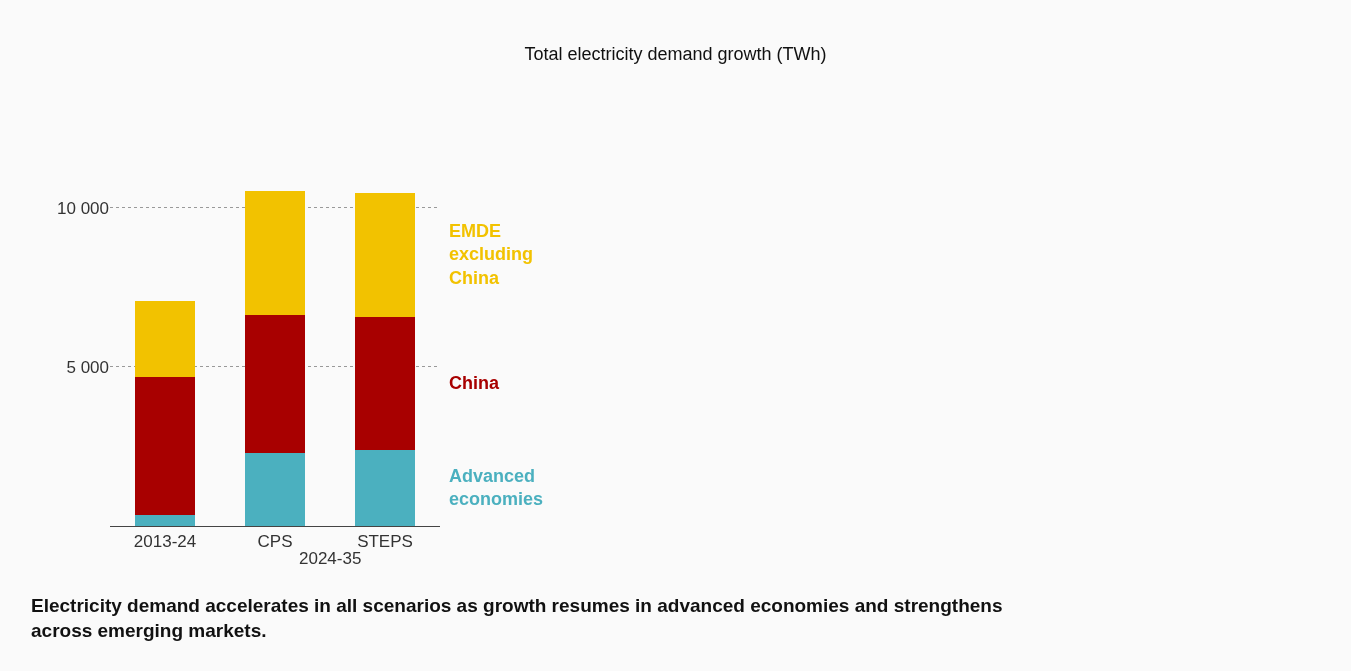 The height and width of the screenshot is (671, 1351). What do you see at coordinates (496, 488) in the screenshot?
I see `series-label: Advanced economies` at bounding box center [496, 488].